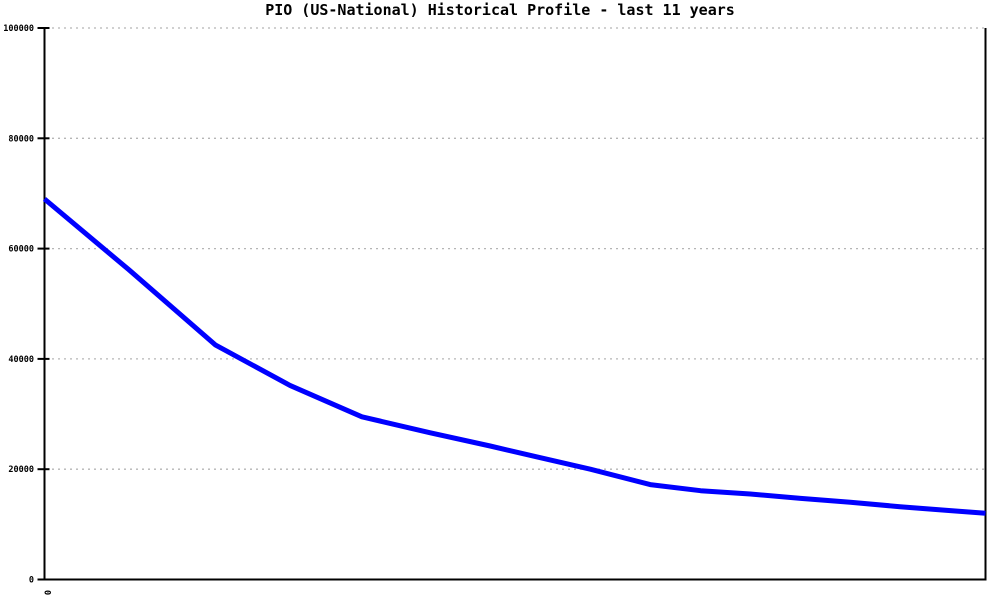 This screenshot has width=1000, height=600. What do you see at coordinates (21, 360) in the screenshot?
I see `y-tick-label: 40000` at bounding box center [21, 360].